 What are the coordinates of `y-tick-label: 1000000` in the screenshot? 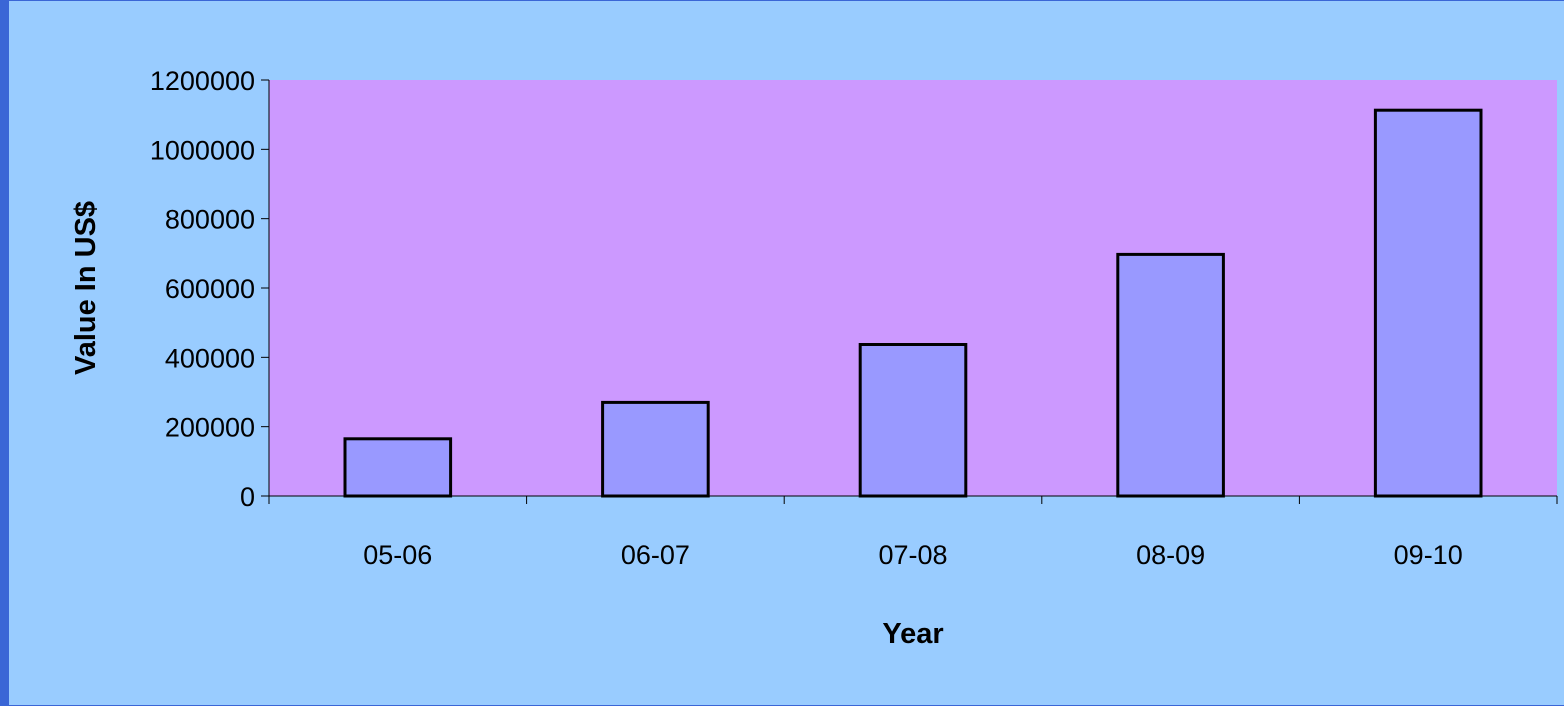 It's located at (202, 150).